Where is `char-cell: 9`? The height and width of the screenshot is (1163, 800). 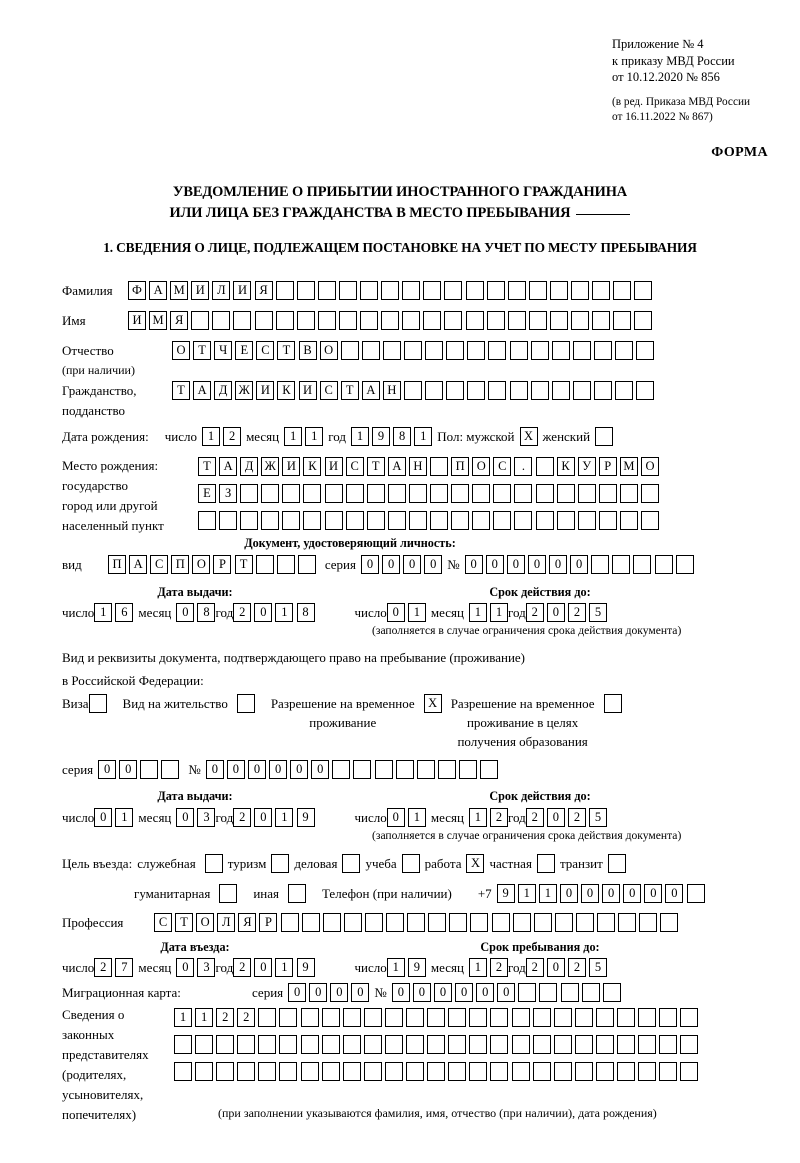
char-cell: 9 is located at coordinates (416, 967).